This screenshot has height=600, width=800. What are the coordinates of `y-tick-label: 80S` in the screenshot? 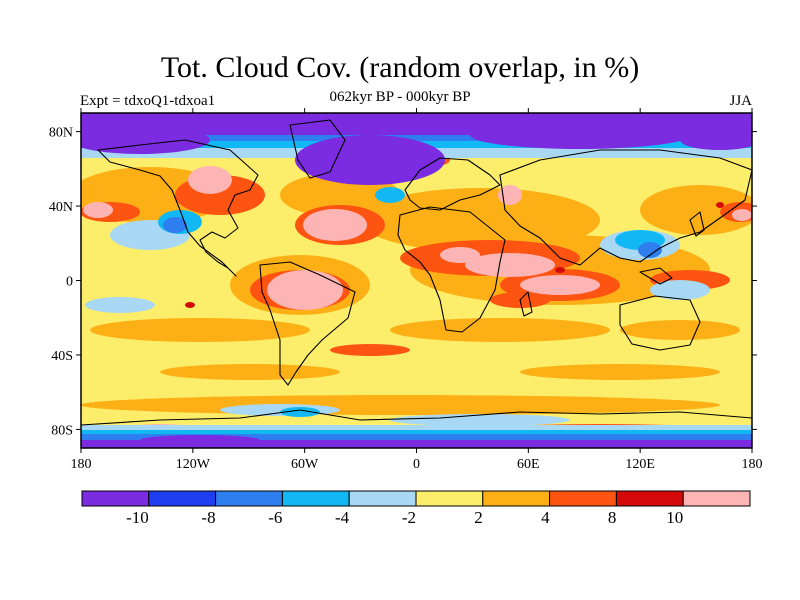 It's located at (62, 430).